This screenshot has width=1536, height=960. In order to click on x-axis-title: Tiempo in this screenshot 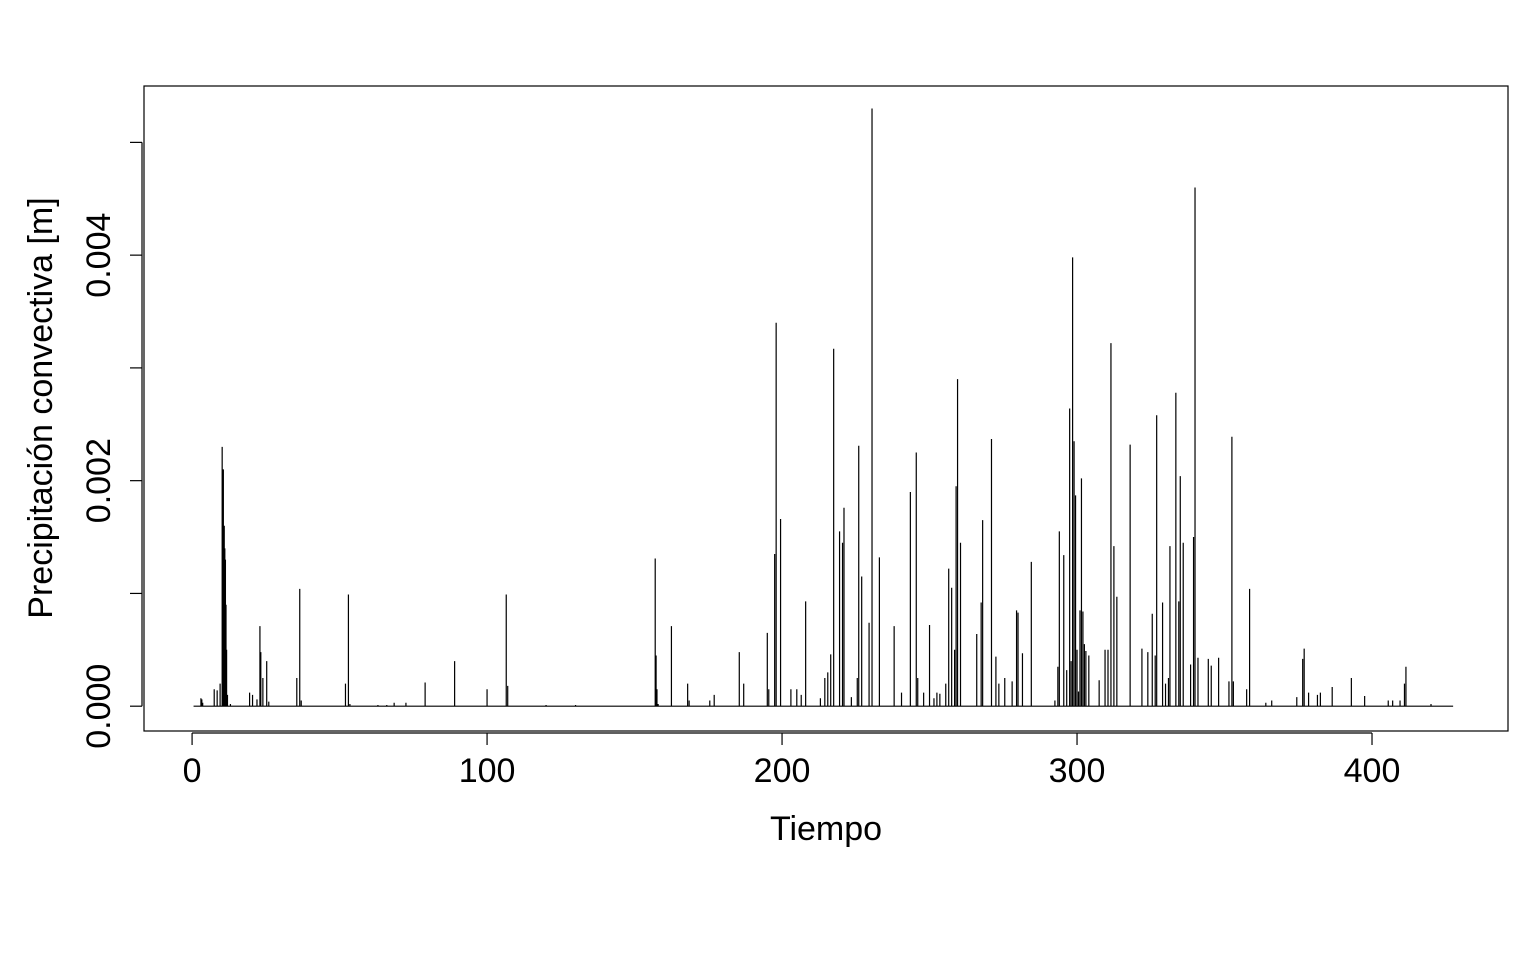, I will do `click(826, 829)`.